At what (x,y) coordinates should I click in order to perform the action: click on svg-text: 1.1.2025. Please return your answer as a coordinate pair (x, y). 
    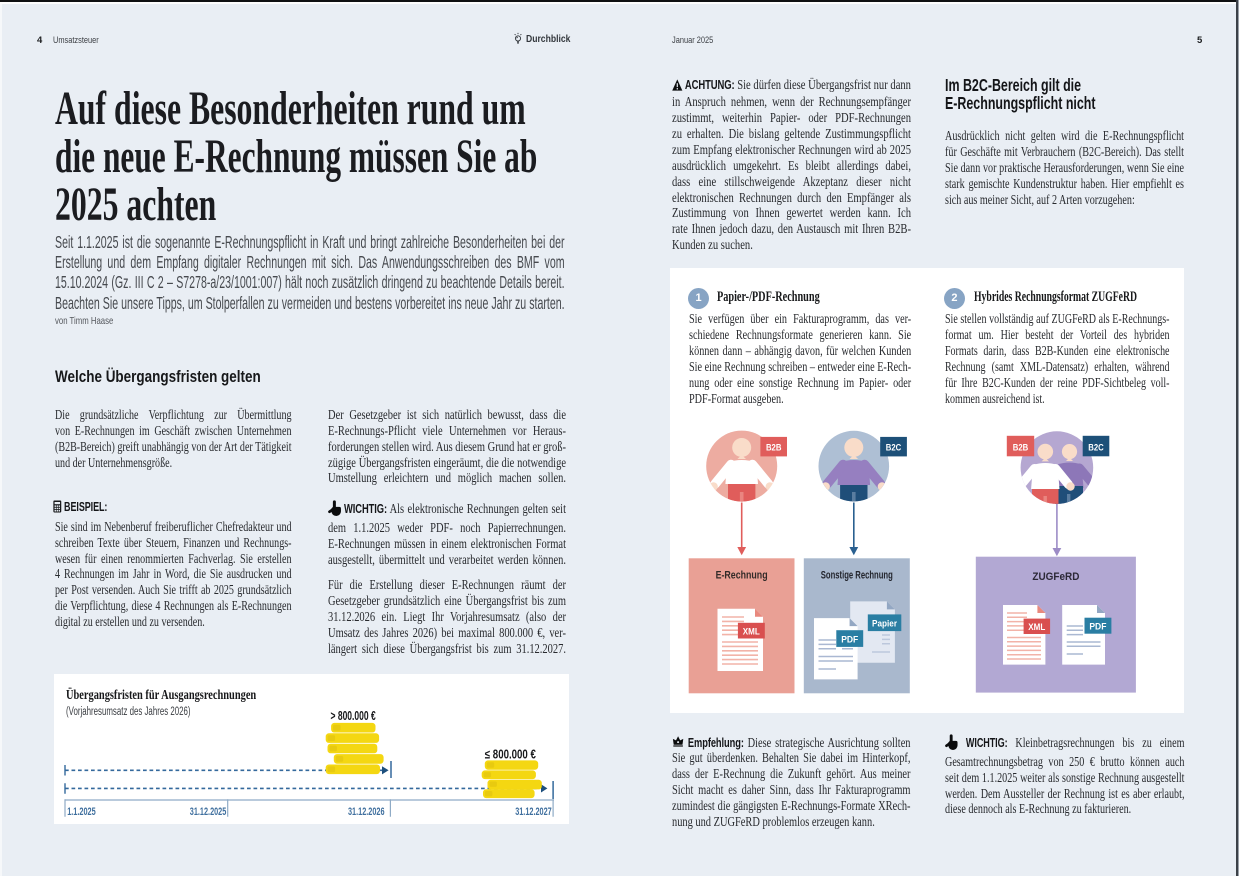
    Looking at the image, I should click on (81, 812).